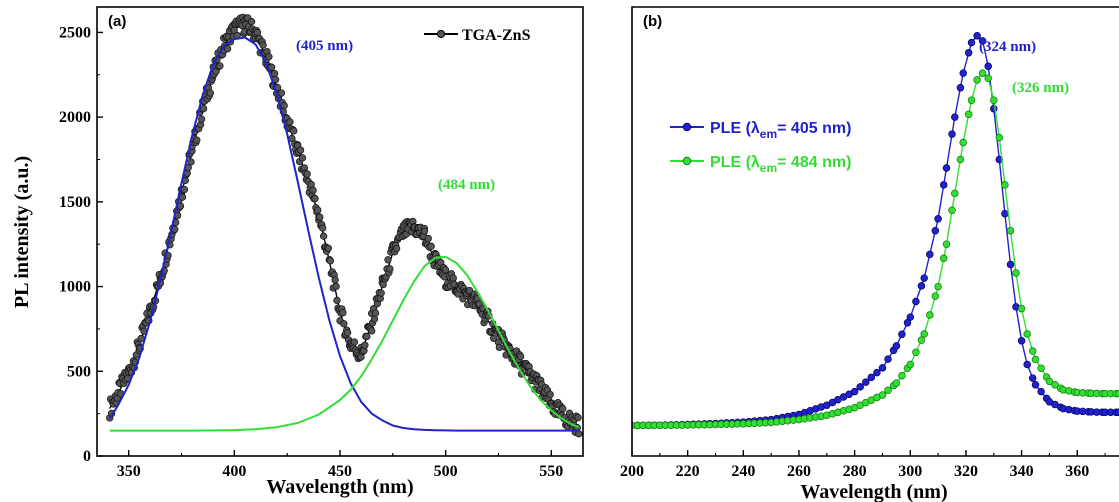  I want to click on panel-a-ytick-label: 1500, so click(75, 202).